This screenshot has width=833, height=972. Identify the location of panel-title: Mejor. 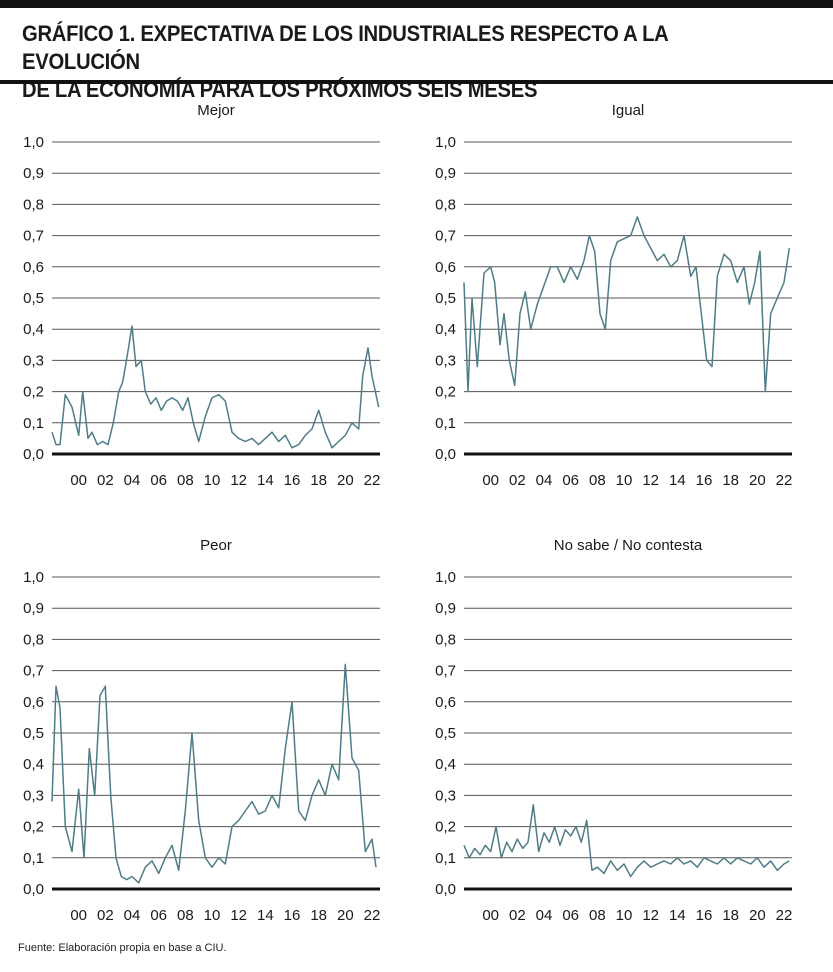
(216, 110).